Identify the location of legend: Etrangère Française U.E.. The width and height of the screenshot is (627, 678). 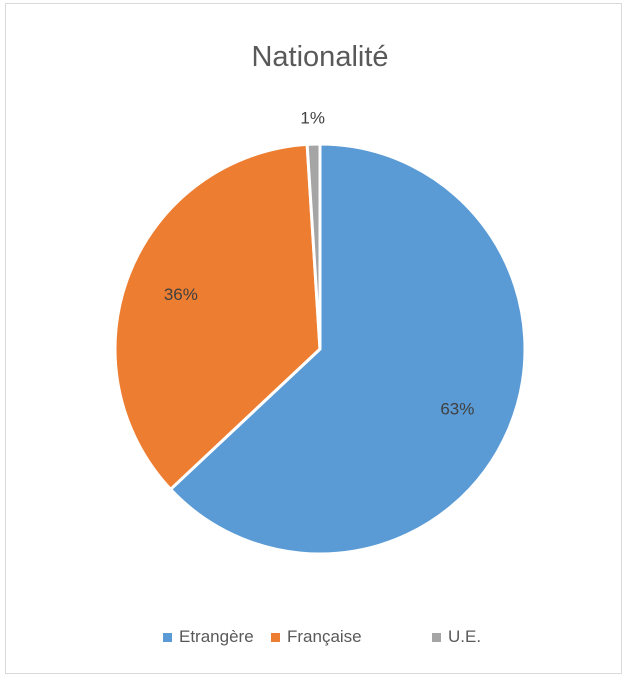
(322, 636).